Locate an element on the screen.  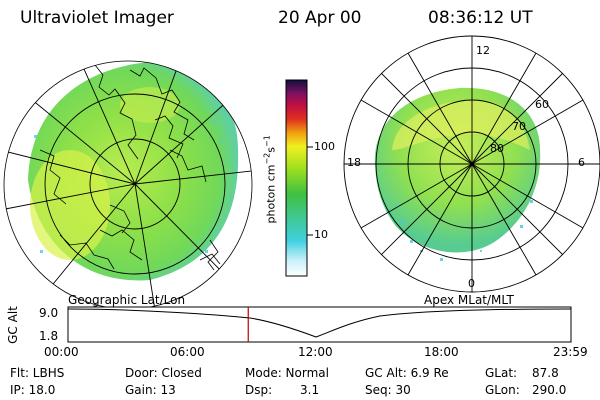
timeline-xtick-2: 12:00 is located at coordinates (315, 352).